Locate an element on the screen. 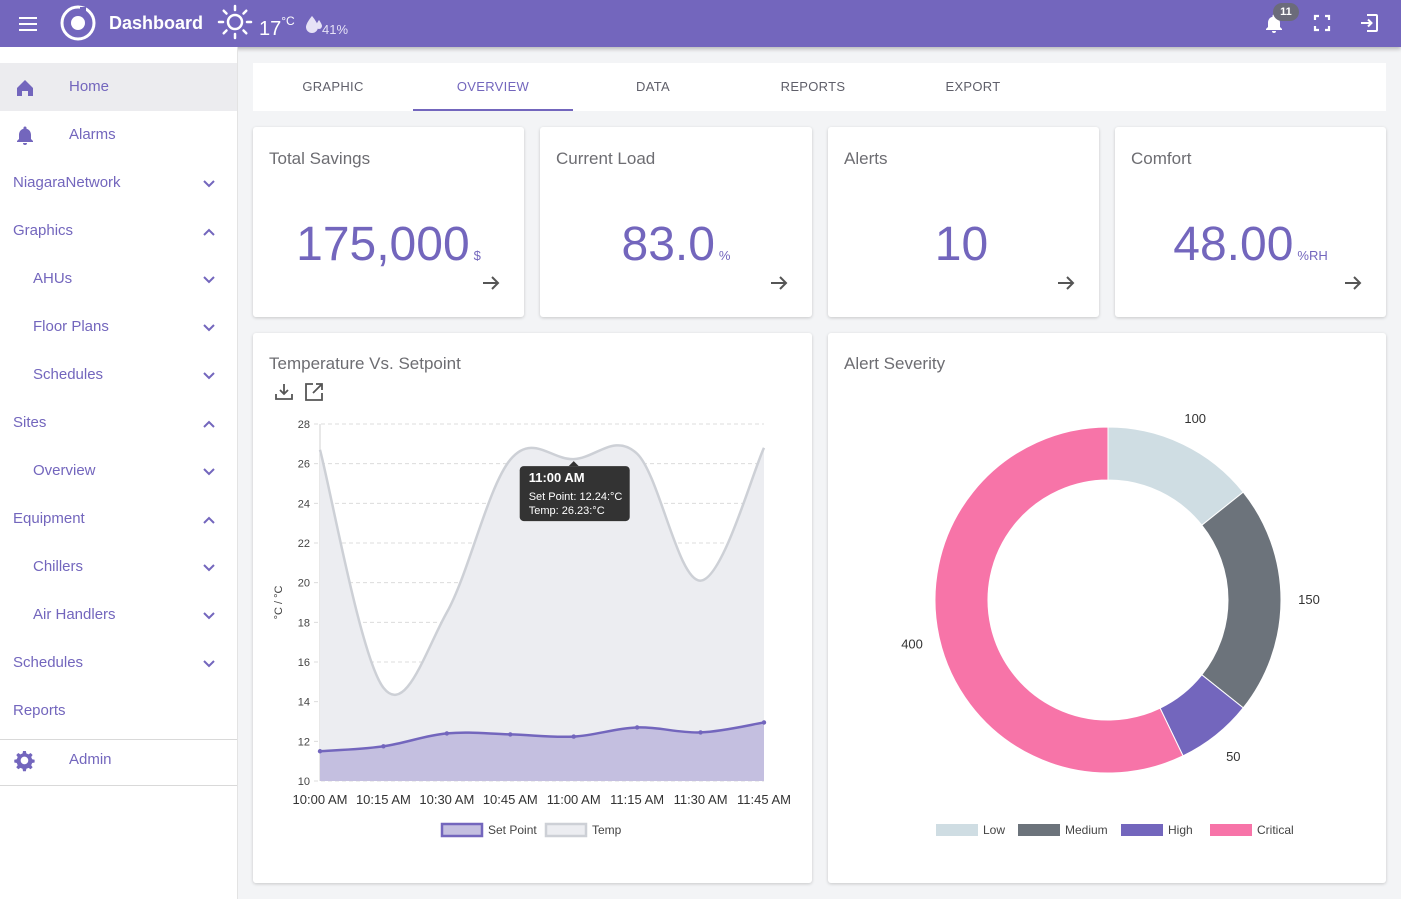 This screenshot has width=1401, height=899. download-icon is located at coordinates (284, 392).